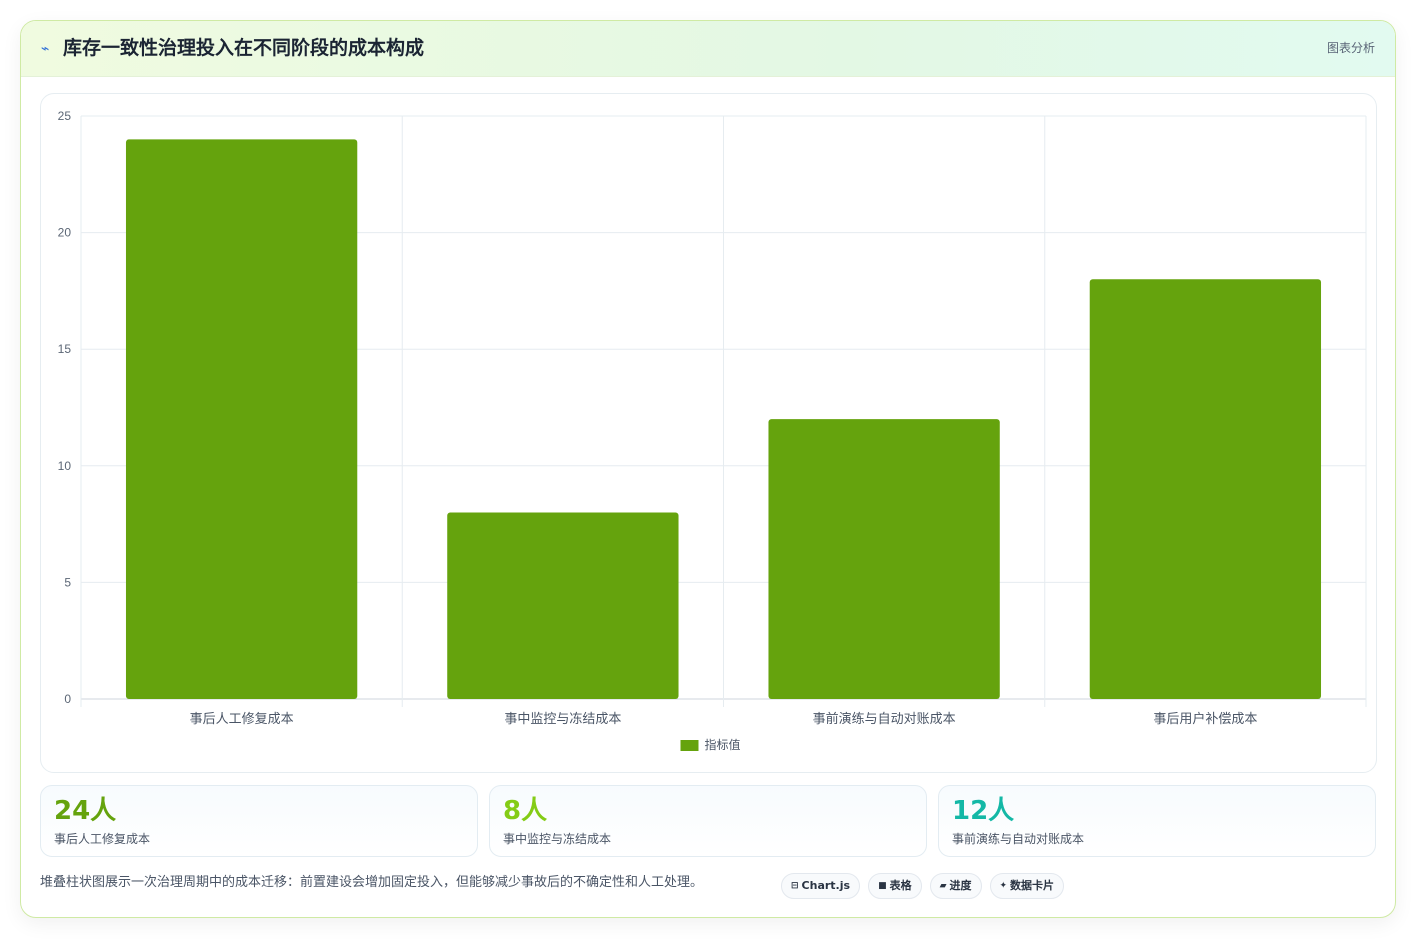  What do you see at coordinates (1205, 719) in the screenshot?
I see `x-tick-label: 事后用户补偿成本` at bounding box center [1205, 719].